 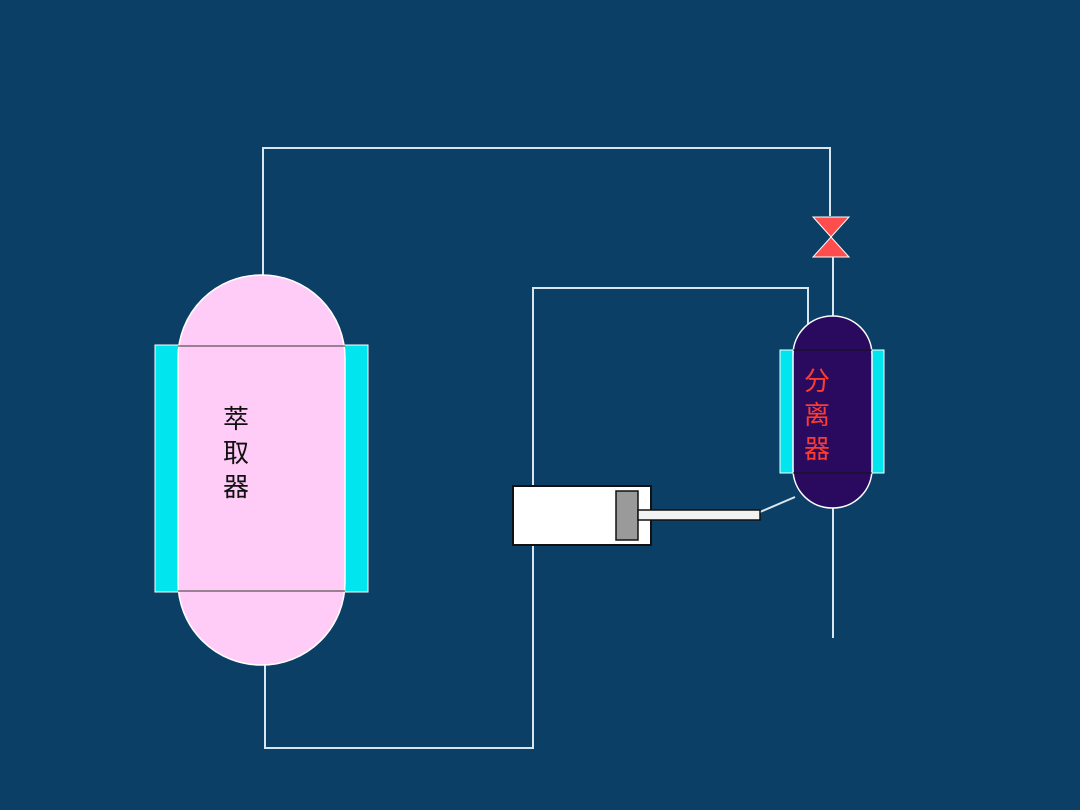 I want to click on extractor-label: 萃 取 器, so click(x=236, y=454).